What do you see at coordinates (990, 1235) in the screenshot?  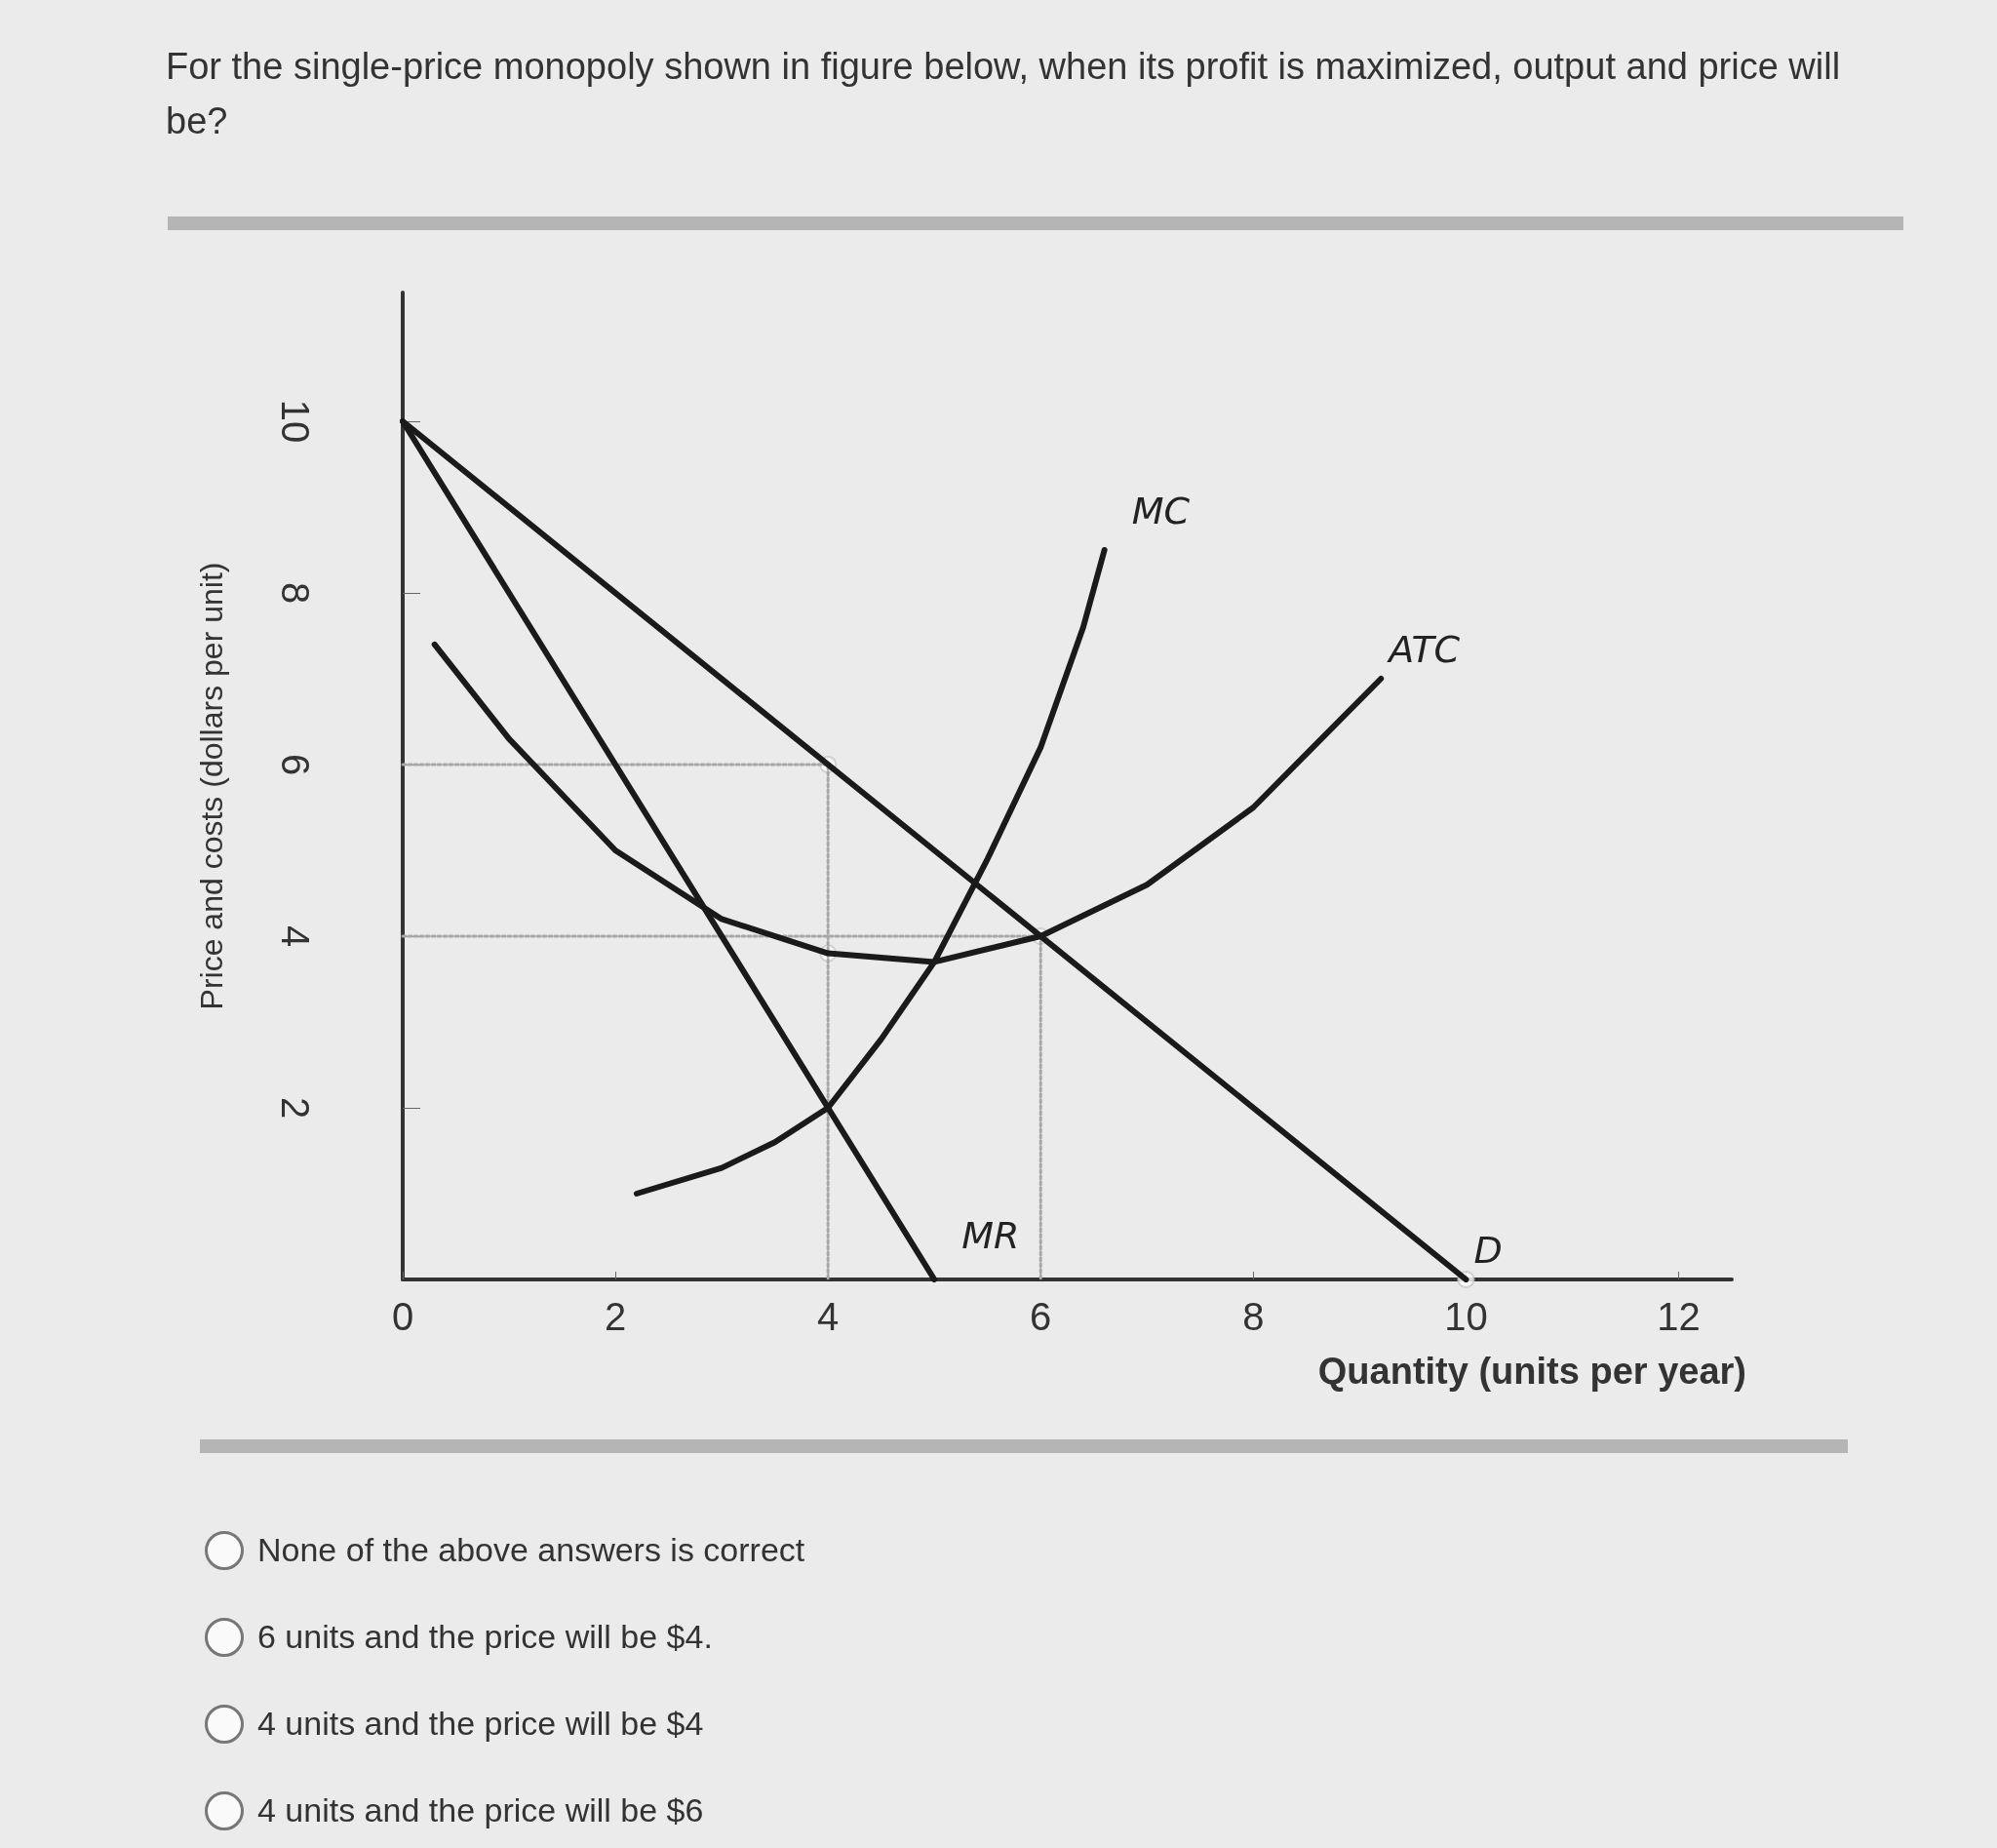 I see `series-label: MR` at bounding box center [990, 1235].